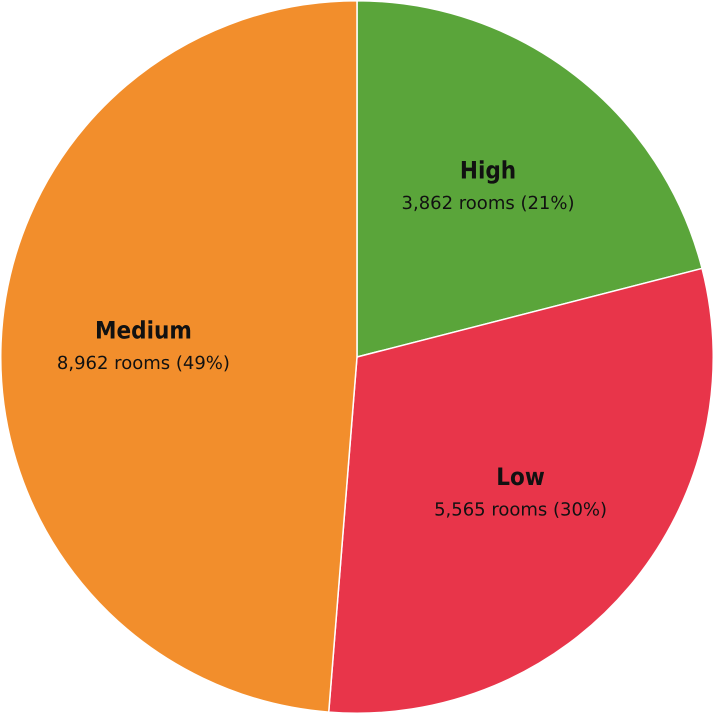 The height and width of the screenshot is (714, 714). What do you see at coordinates (143, 363) in the screenshot?
I see `data-label: 8,962 rooms (49%)` at bounding box center [143, 363].